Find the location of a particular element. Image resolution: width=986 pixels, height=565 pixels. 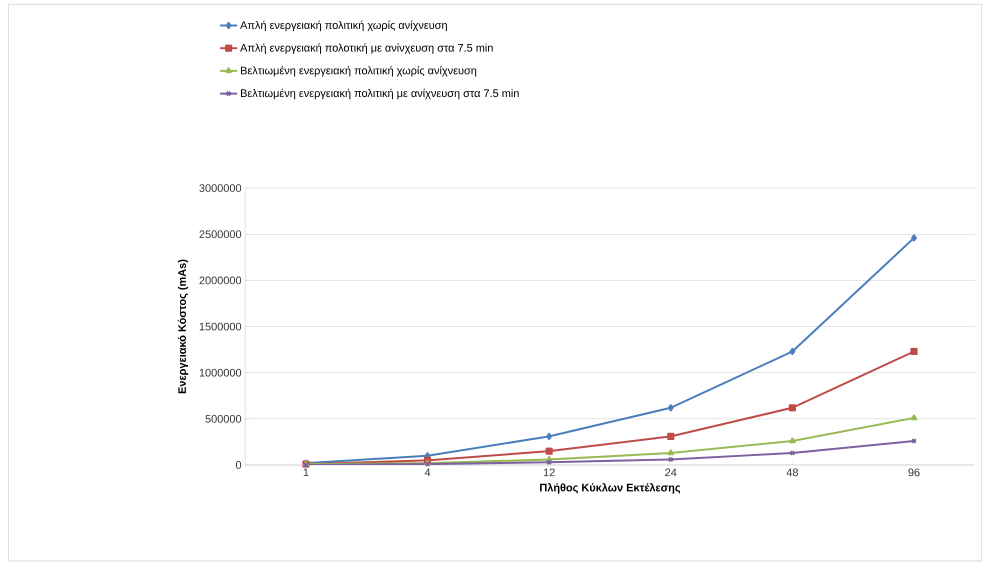

x-axis-title: Πλήθος Κύκλων Εκτέλεσης is located at coordinates (610, 488).